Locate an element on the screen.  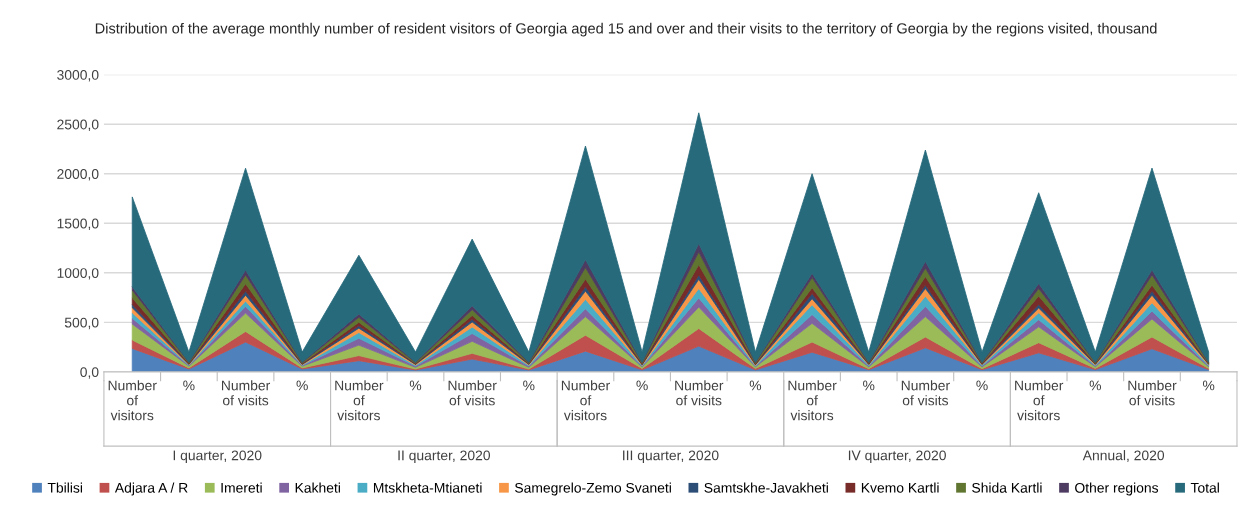
legend-label: Samegrelo-Zemo Svaneti is located at coordinates (593, 489).